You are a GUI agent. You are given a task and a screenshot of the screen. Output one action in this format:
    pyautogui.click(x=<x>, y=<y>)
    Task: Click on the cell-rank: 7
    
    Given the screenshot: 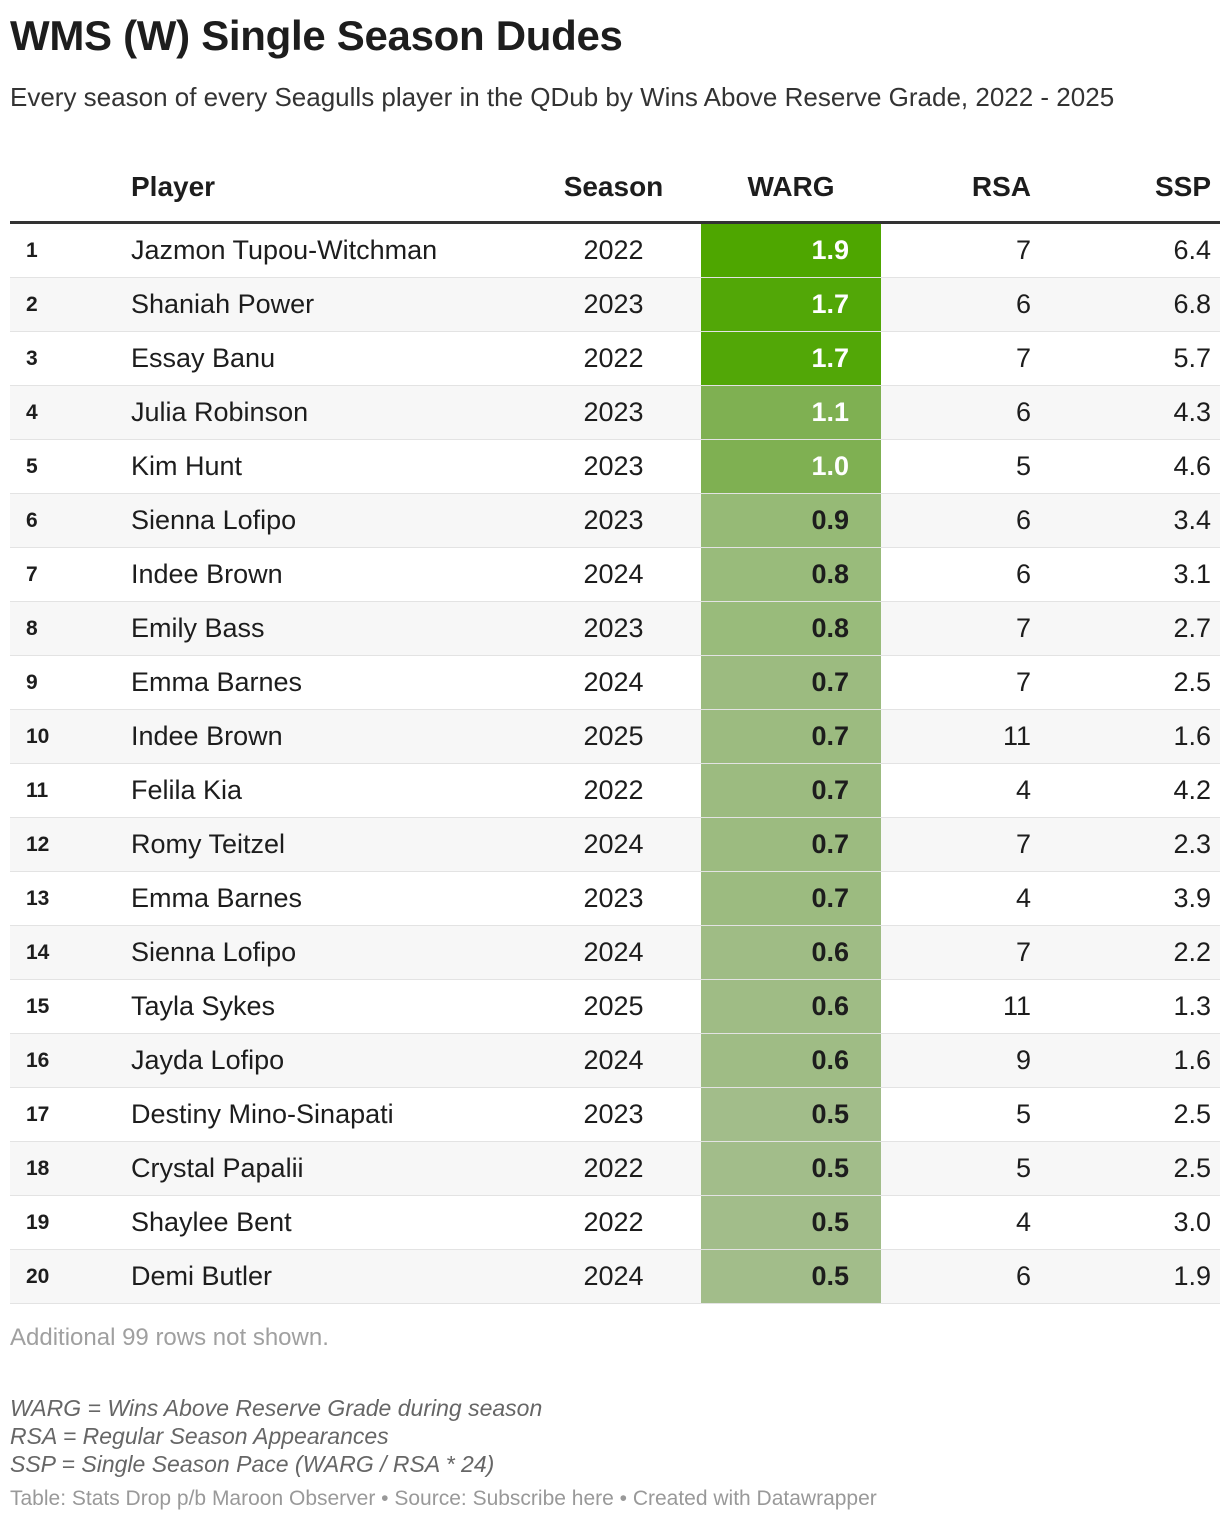 What is the action you would take?
    pyautogui.click(x=70, y=574)
    